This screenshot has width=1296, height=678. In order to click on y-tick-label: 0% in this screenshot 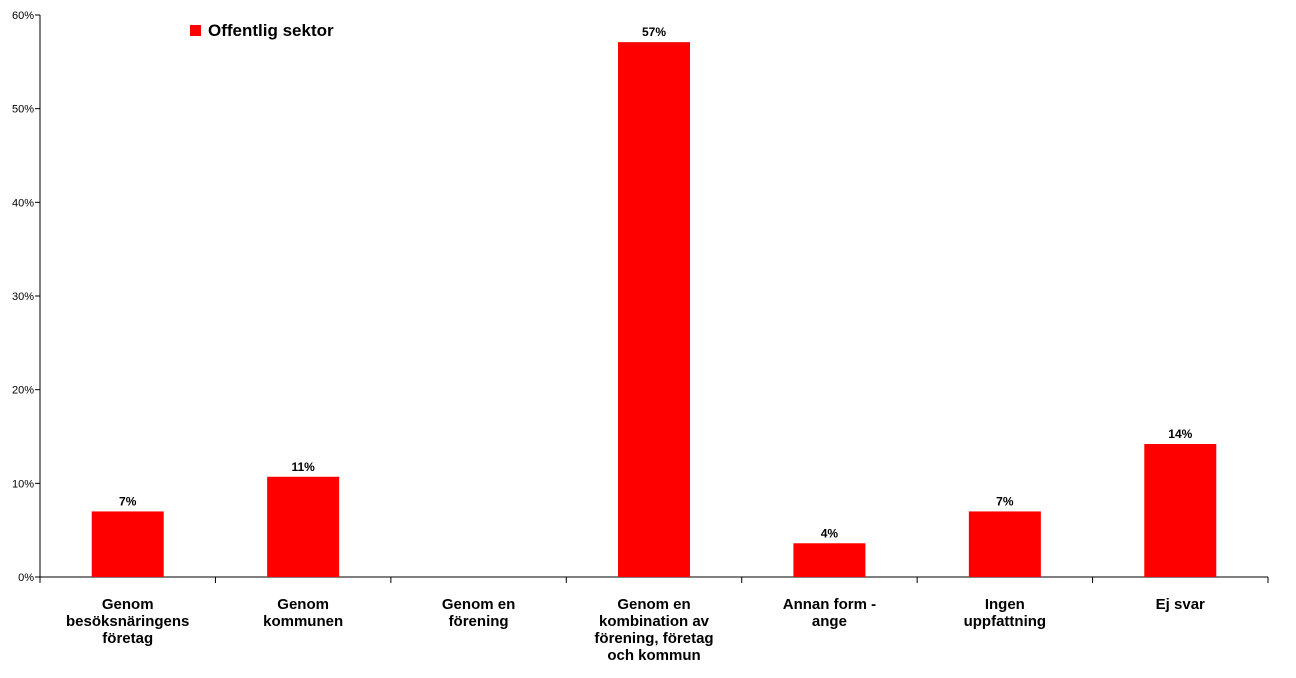, I will do `click(26, 578)`.